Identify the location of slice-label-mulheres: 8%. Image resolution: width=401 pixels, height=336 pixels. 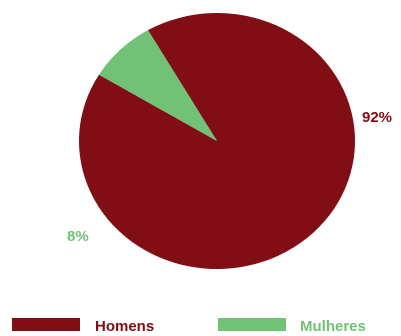
(78, 236).